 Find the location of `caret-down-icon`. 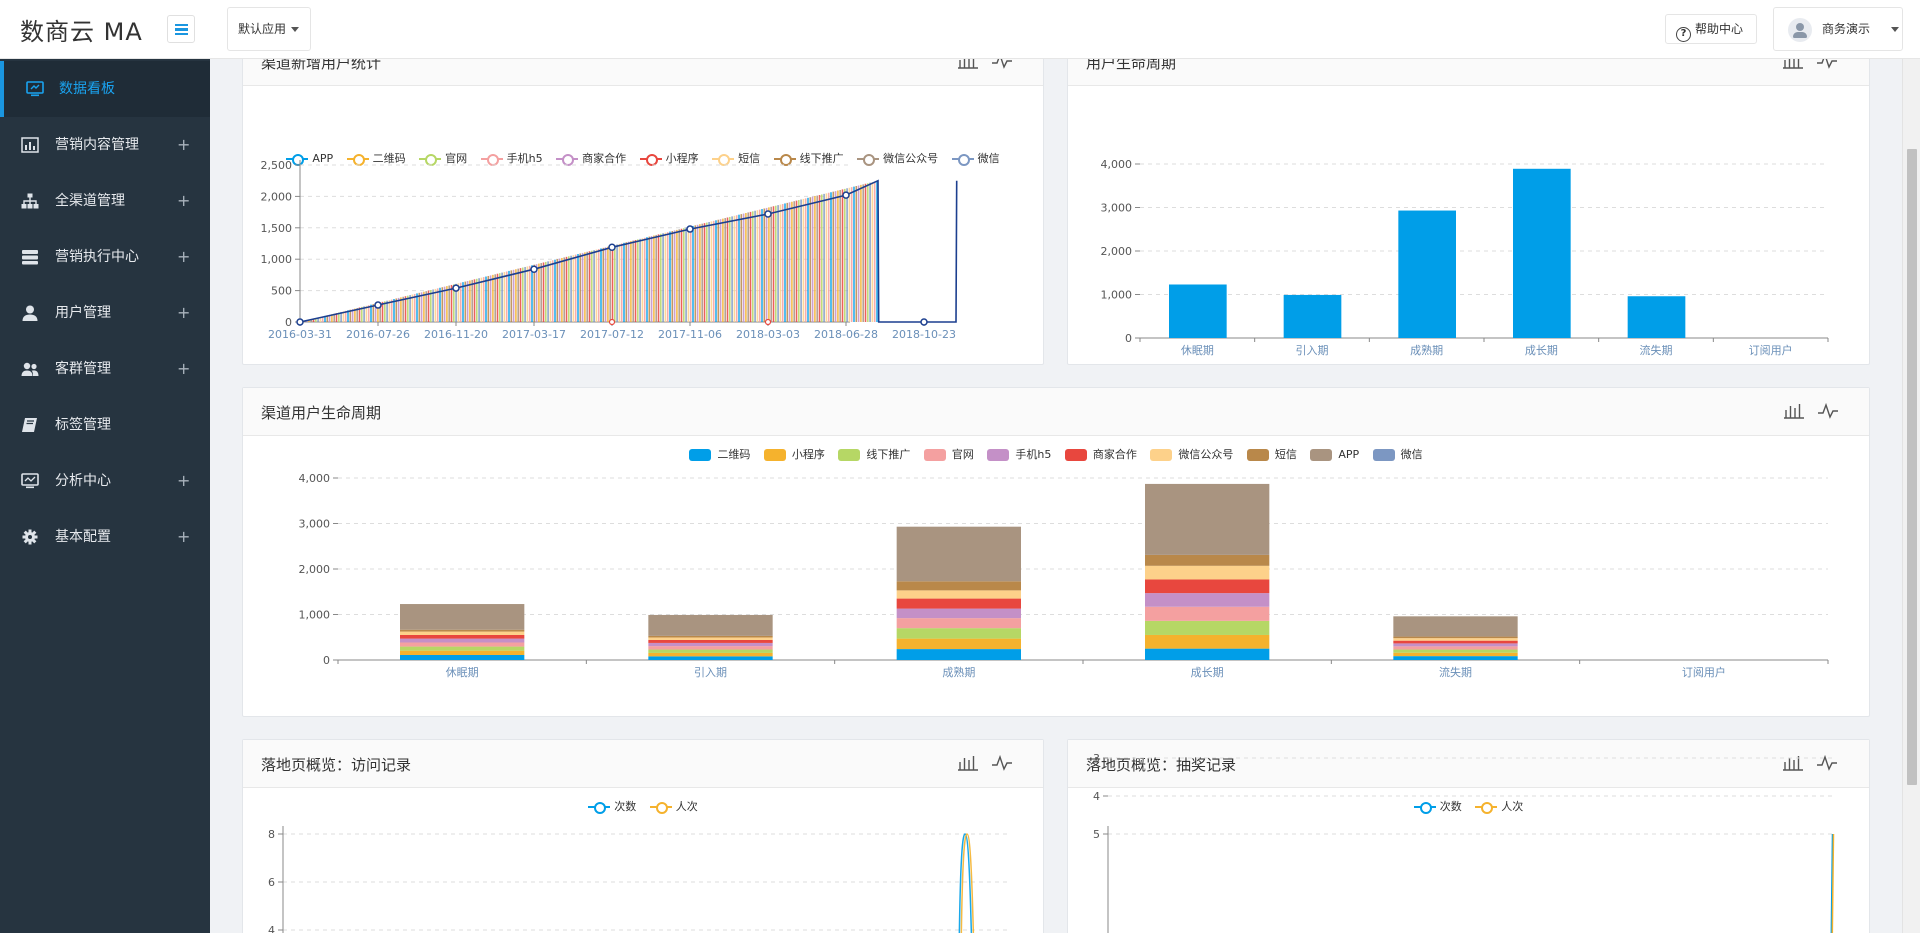

caret-down-icon is located at coordinates (1895, 29).